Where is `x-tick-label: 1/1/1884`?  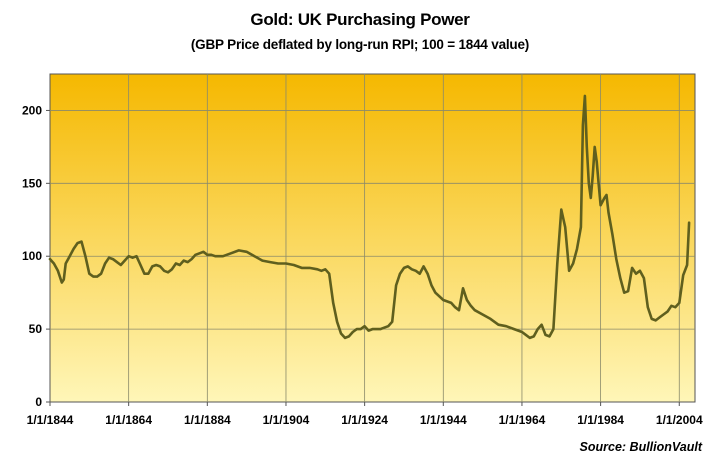 x-tick-label: 1/1/1884 is located at coordinates (207, 420).